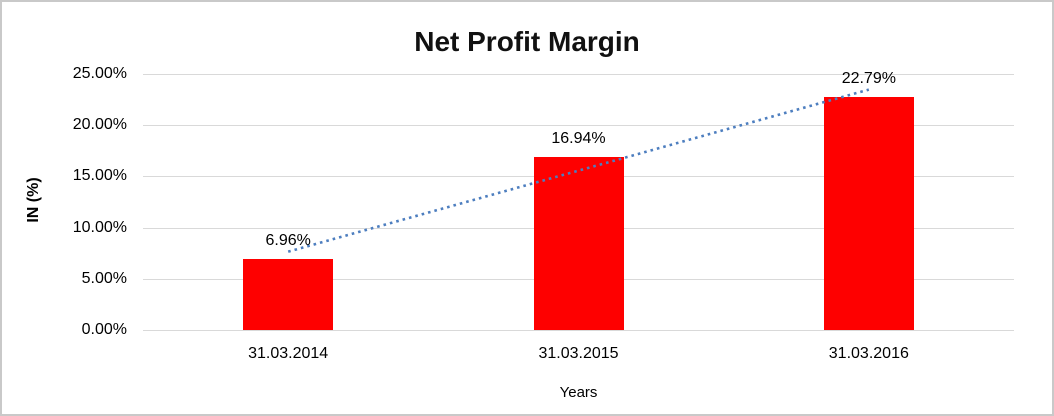 The image size is (1054, 416). I want to click on x-tick-label: 31.03.2015, so click(578, 353).